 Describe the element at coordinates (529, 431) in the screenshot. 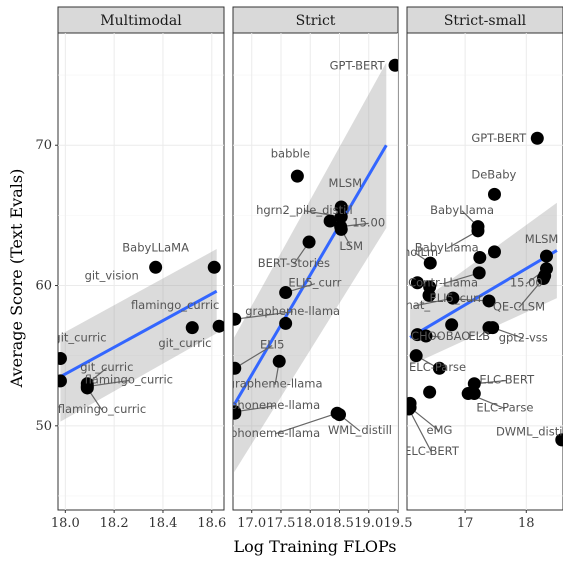

I see `point-label: DWML_distill` at that location.